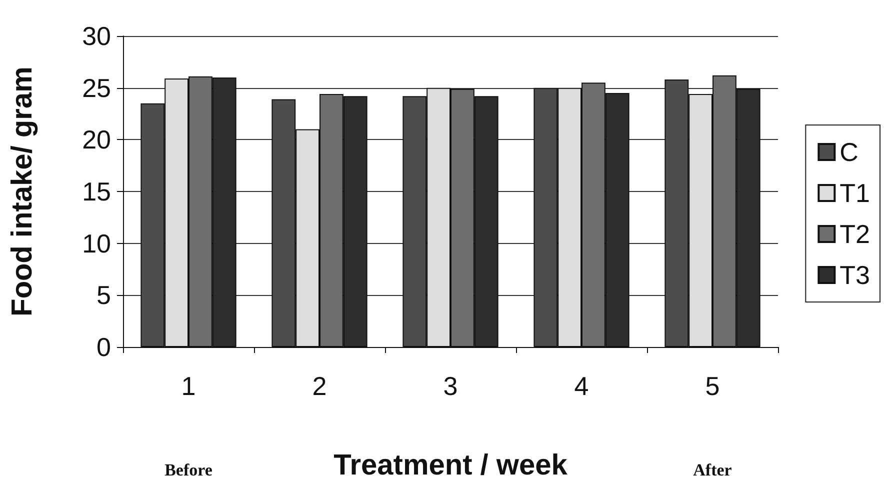  What do you see at coordinates (96, 243) in the screenshot?
I see `y-tick-label: 10` at bounding box center [96, 243].